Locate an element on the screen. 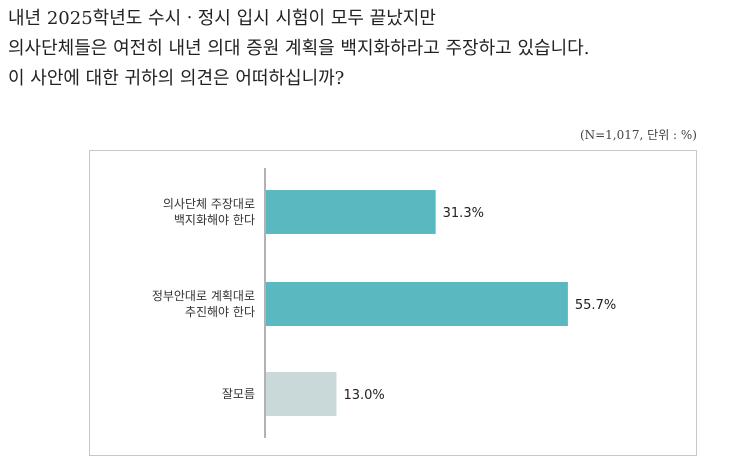 The height and width of the screenshot is (467, 745). category-label-1-line-2: 백지화해야 한다 is located at coordinates (214, 220).